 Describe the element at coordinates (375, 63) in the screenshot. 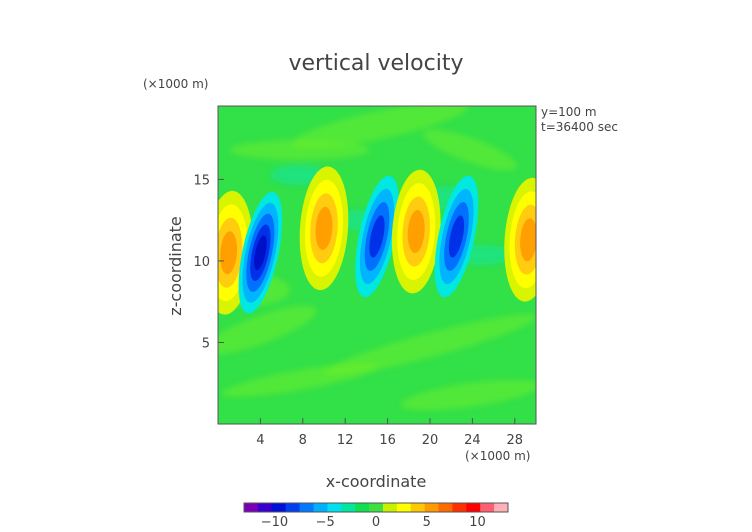

I see `chart-title: vertical velocity` at that location.